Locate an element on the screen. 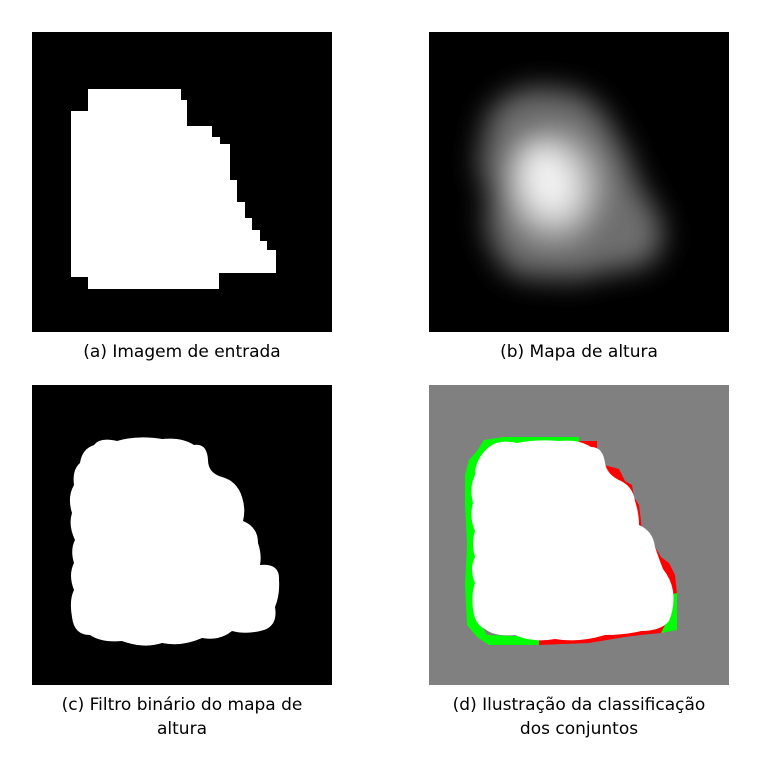 The width and height of the screenshot is (763, 758). height-map-blob is located at coordinates (571, 184).